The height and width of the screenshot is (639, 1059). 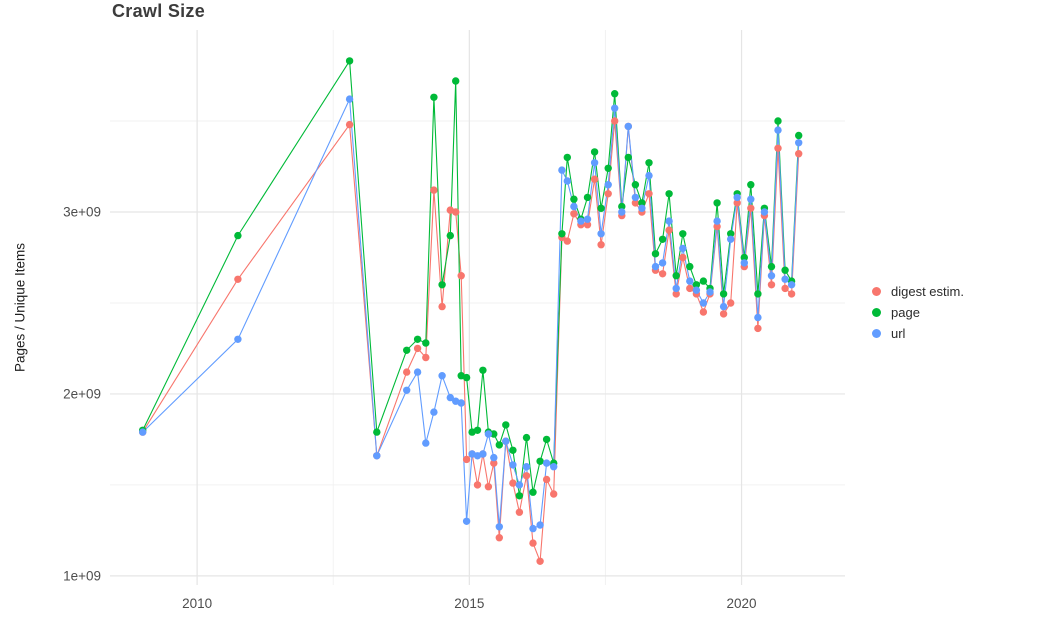 What do you see at coordinates (82, 211) in the screenshot?
I see `y-tick-label: 3e+09` at bounding box center [82, 211].